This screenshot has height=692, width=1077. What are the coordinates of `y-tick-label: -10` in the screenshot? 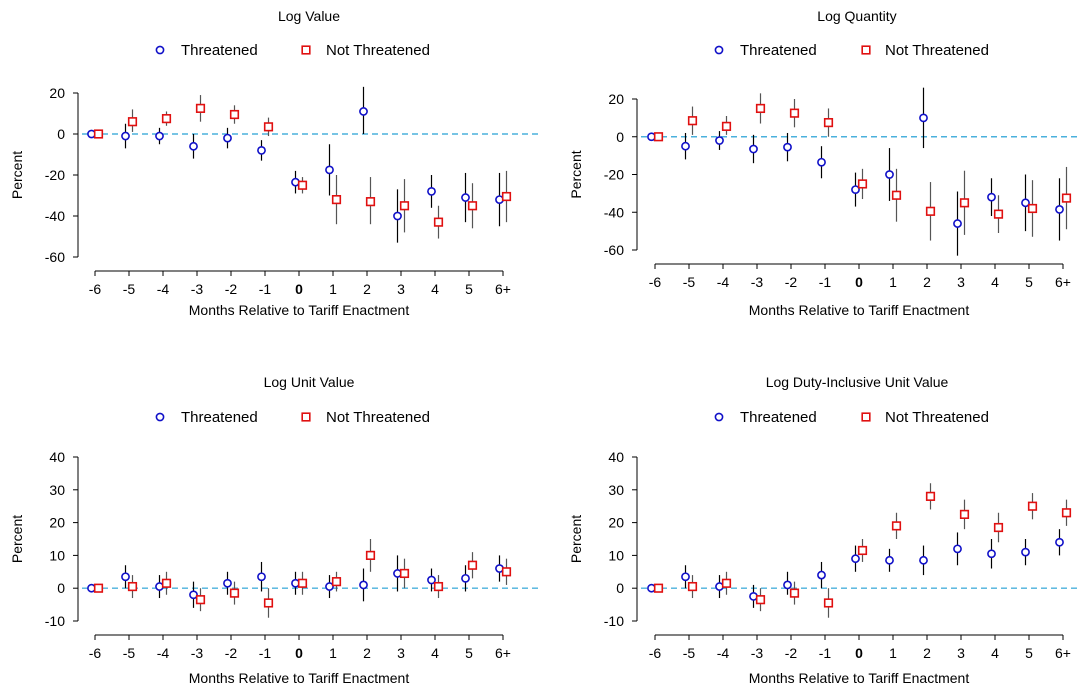 It's located at (614, 621).